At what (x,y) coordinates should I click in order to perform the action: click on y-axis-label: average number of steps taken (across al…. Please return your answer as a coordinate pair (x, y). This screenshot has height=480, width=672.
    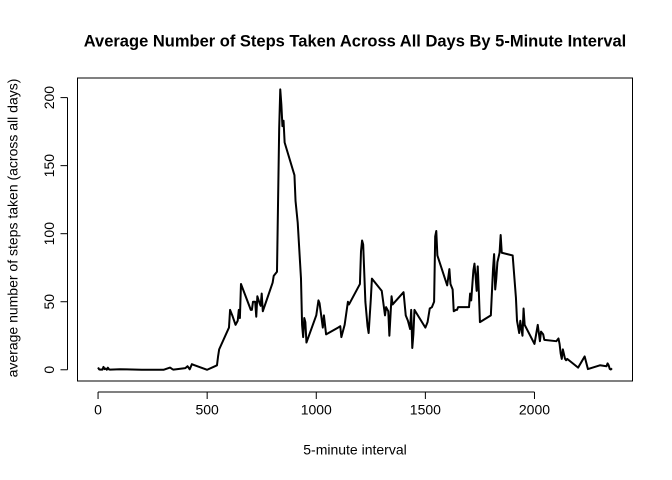
    Looking at the image, I should click on (13, 228).